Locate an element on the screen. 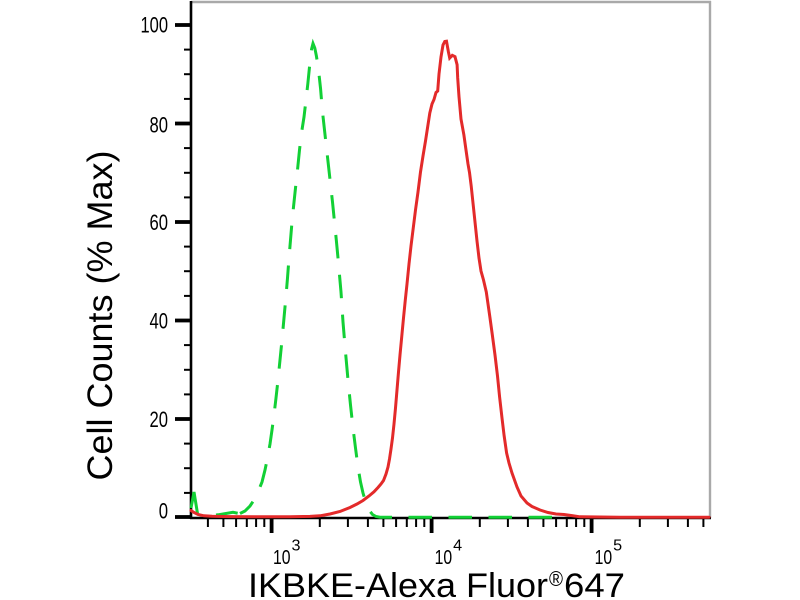 This screenshot has width=800, height=600. svg-text: 80 is located at coordinates (159, 124).